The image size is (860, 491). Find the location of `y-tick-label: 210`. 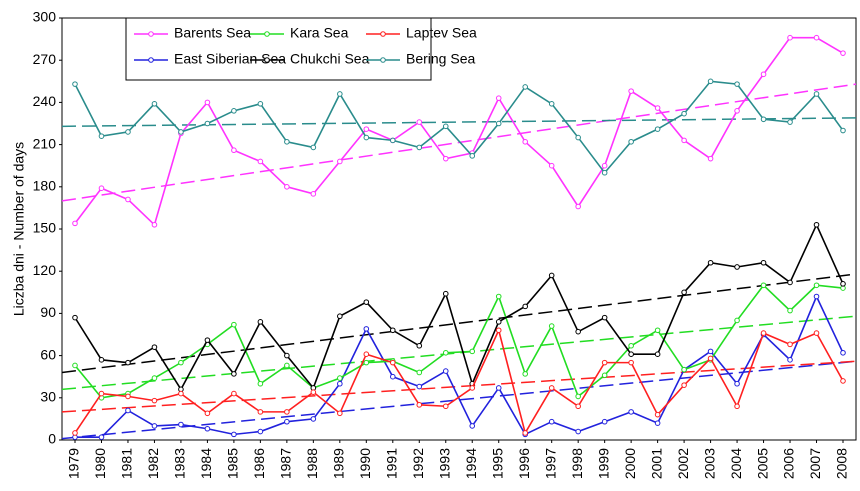

y-tick-label: 210 is located at coordinates (45, 143).